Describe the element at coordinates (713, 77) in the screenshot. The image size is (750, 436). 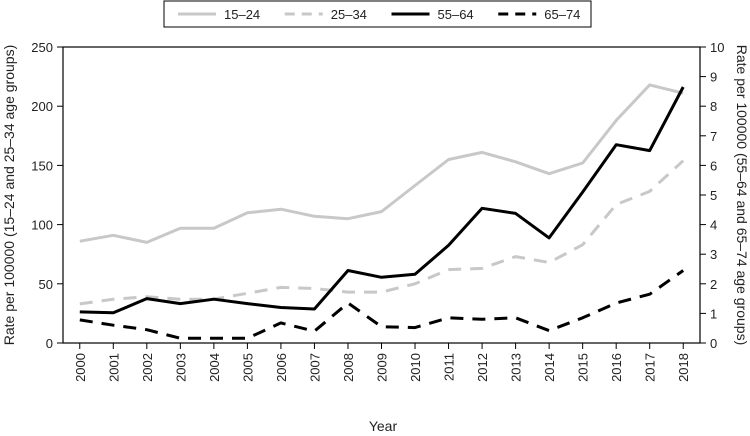
I see `right-y-tick-label: 9` at that location.